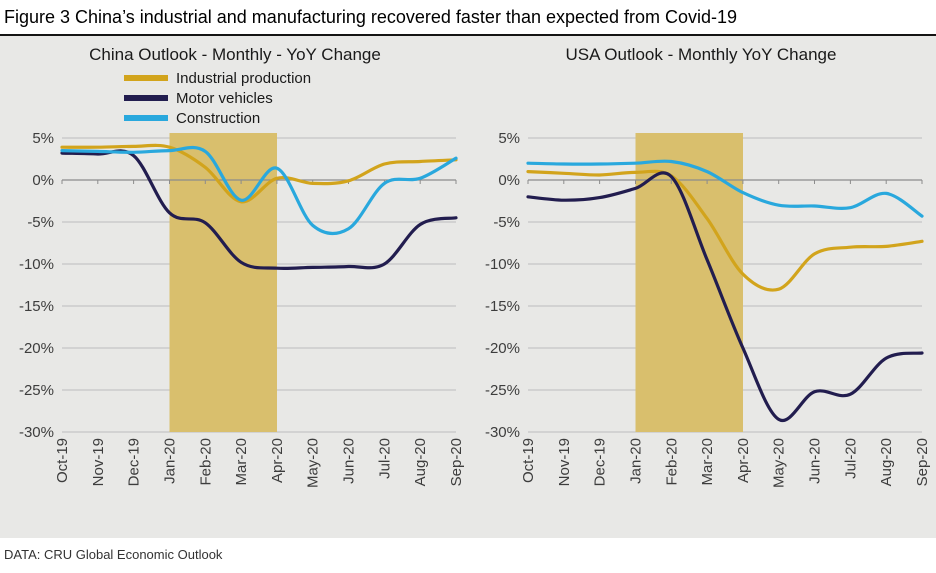 The width and height of the screenshot is (936, 573). Describe the element at coordinates (244, 78) in the screenshot. I see `legend-label-industrial-production: Industrial production` at that location.